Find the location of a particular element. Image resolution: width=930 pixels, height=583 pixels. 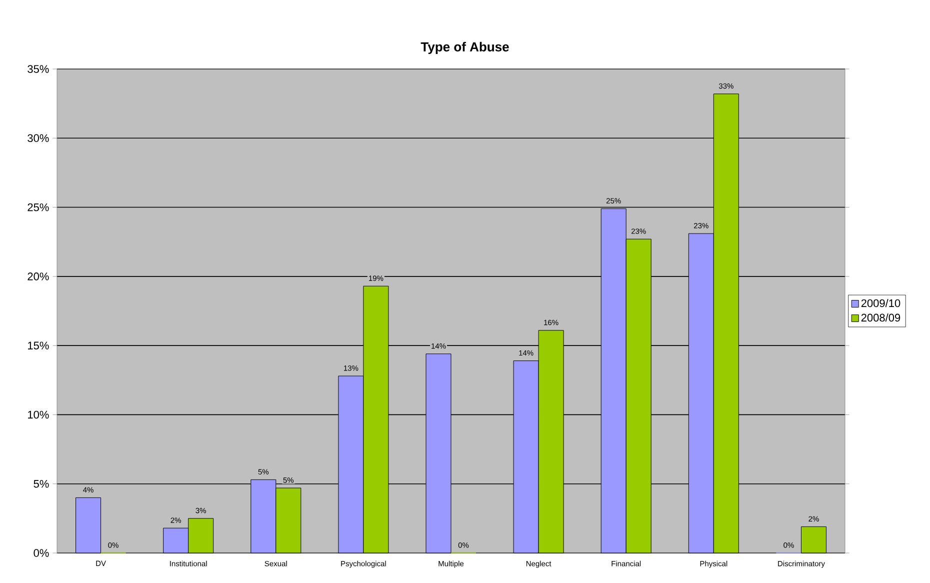

y-tick-label: 10% is located at coordinates (38, 414).